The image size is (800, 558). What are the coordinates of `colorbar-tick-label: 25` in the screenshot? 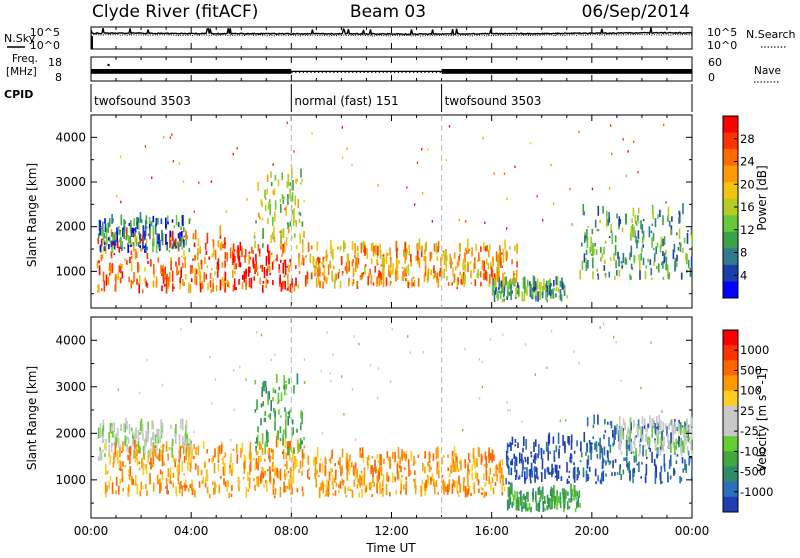 It's located at (747, 411).